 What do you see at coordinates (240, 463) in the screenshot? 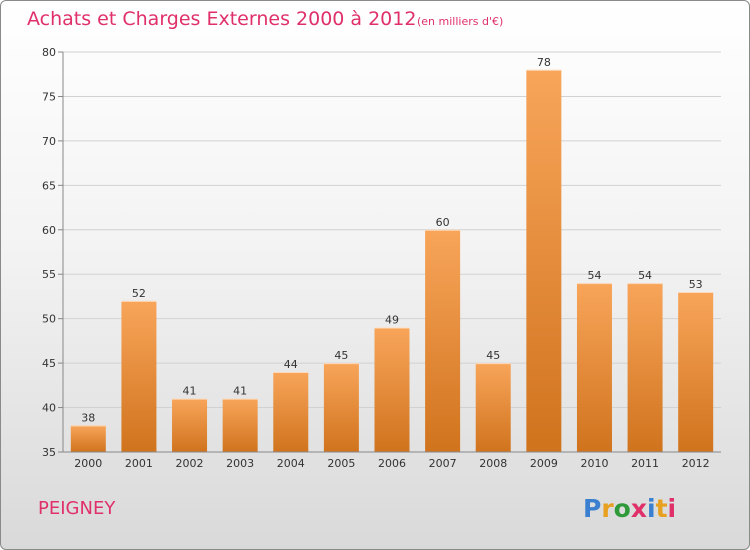
I see `x-tick-label: 2003` at bounding box center [240, 463].